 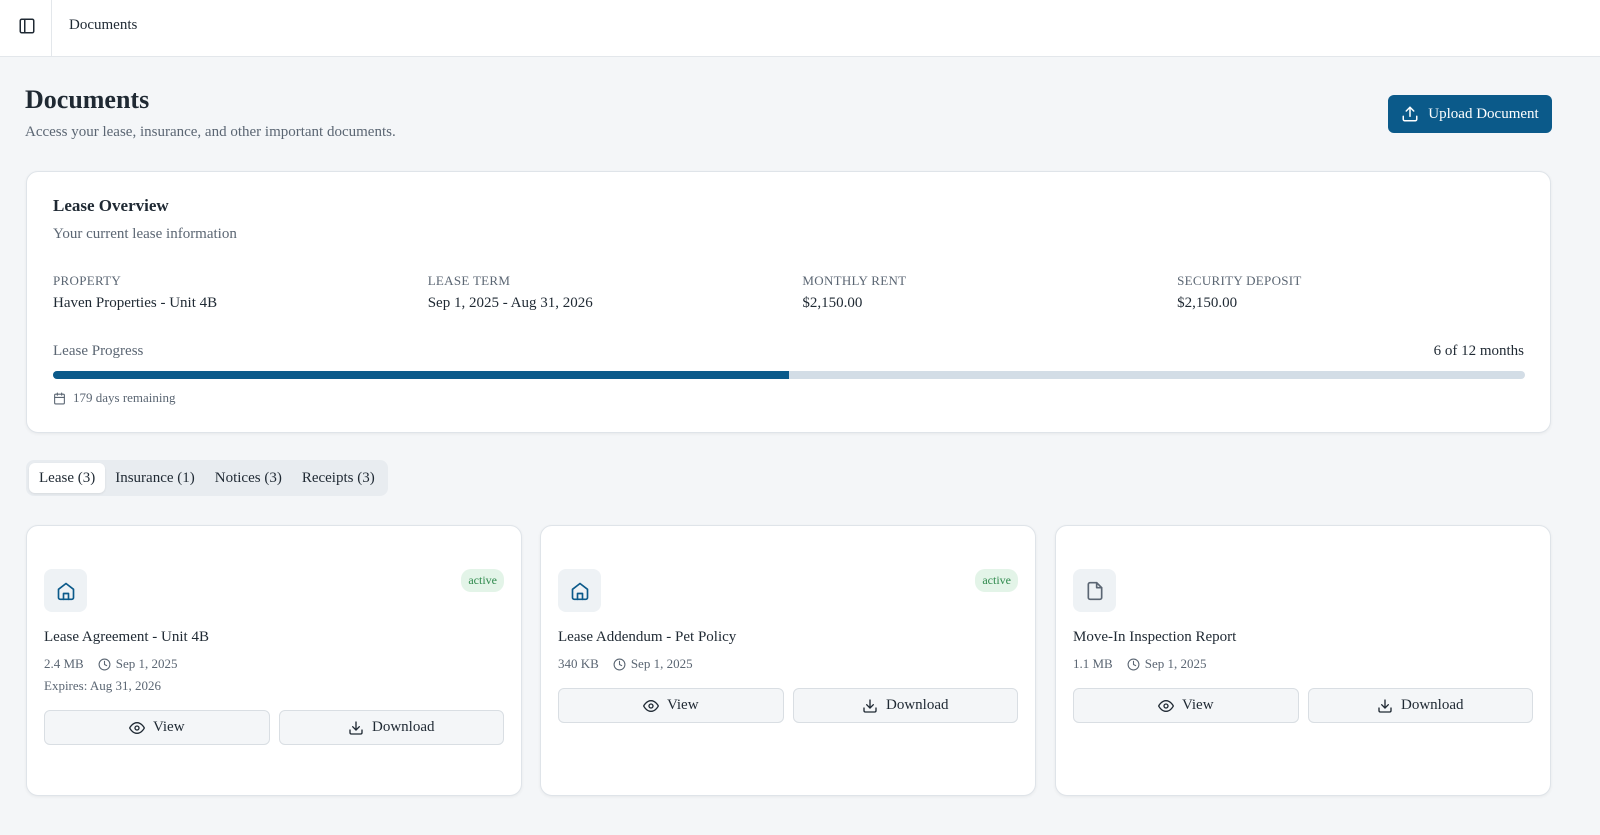 What do you see at coordinates (145, 234) in the screenshot?
I see `card-subtitle: Your current lease information` at bounding box center [145, 234].